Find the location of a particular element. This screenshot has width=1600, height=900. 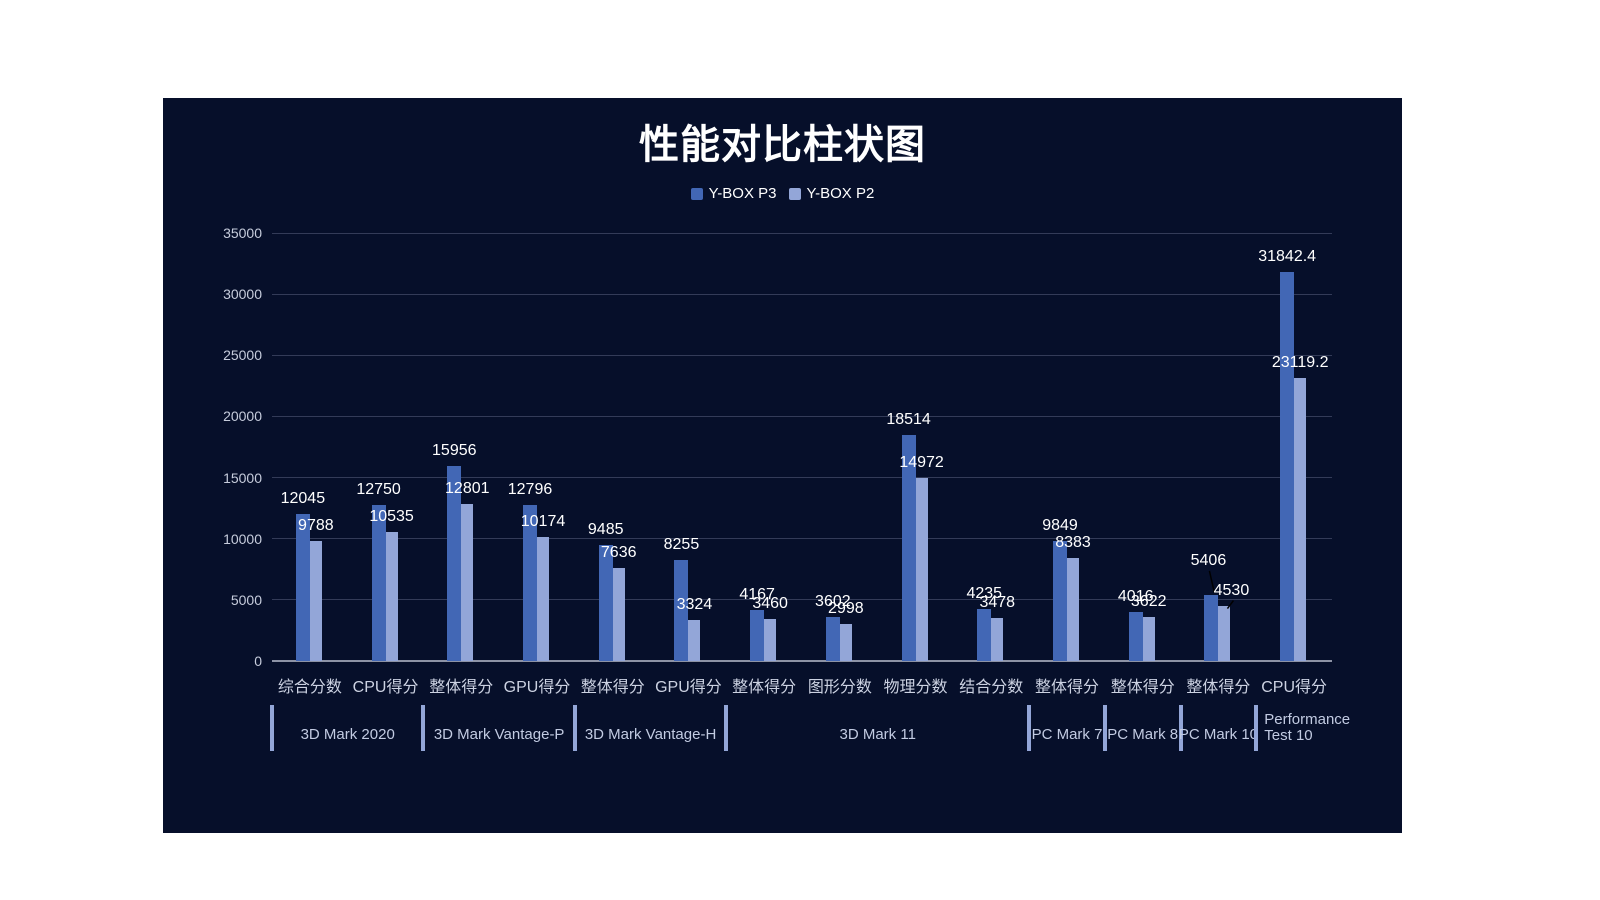

y-axis-tick-label: 35000 is located at coordinates (242, 233).